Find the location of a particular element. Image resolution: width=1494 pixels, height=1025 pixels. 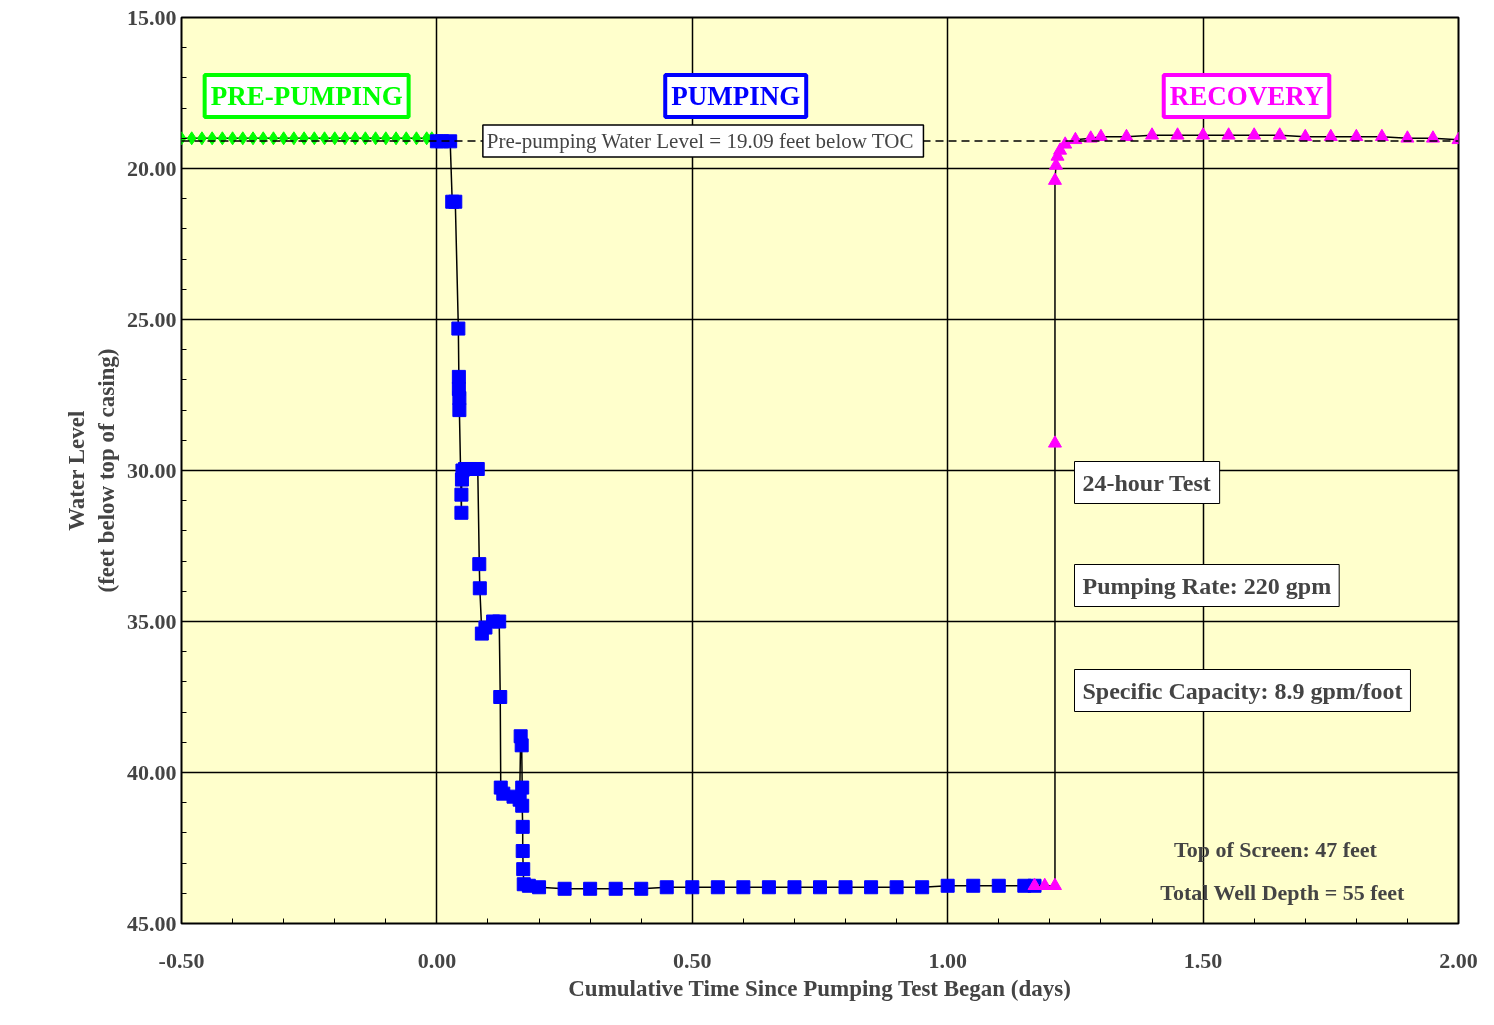

y-tick-label: 15.00 is located at coordinates (152, 17).